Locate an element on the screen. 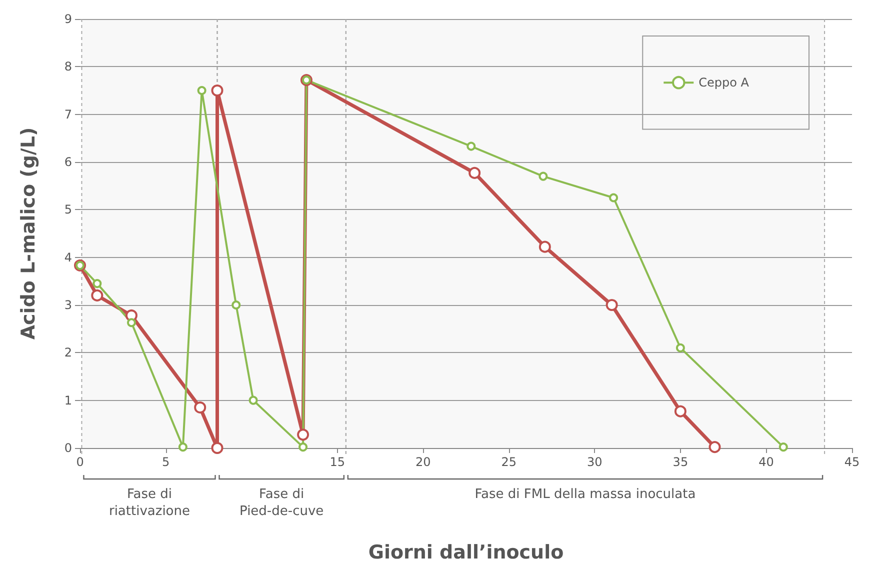 The width and height of the screenshot is (872, 575). y-axis-title: Acido L-malico (g/L) is located at coordinates (29, 233).